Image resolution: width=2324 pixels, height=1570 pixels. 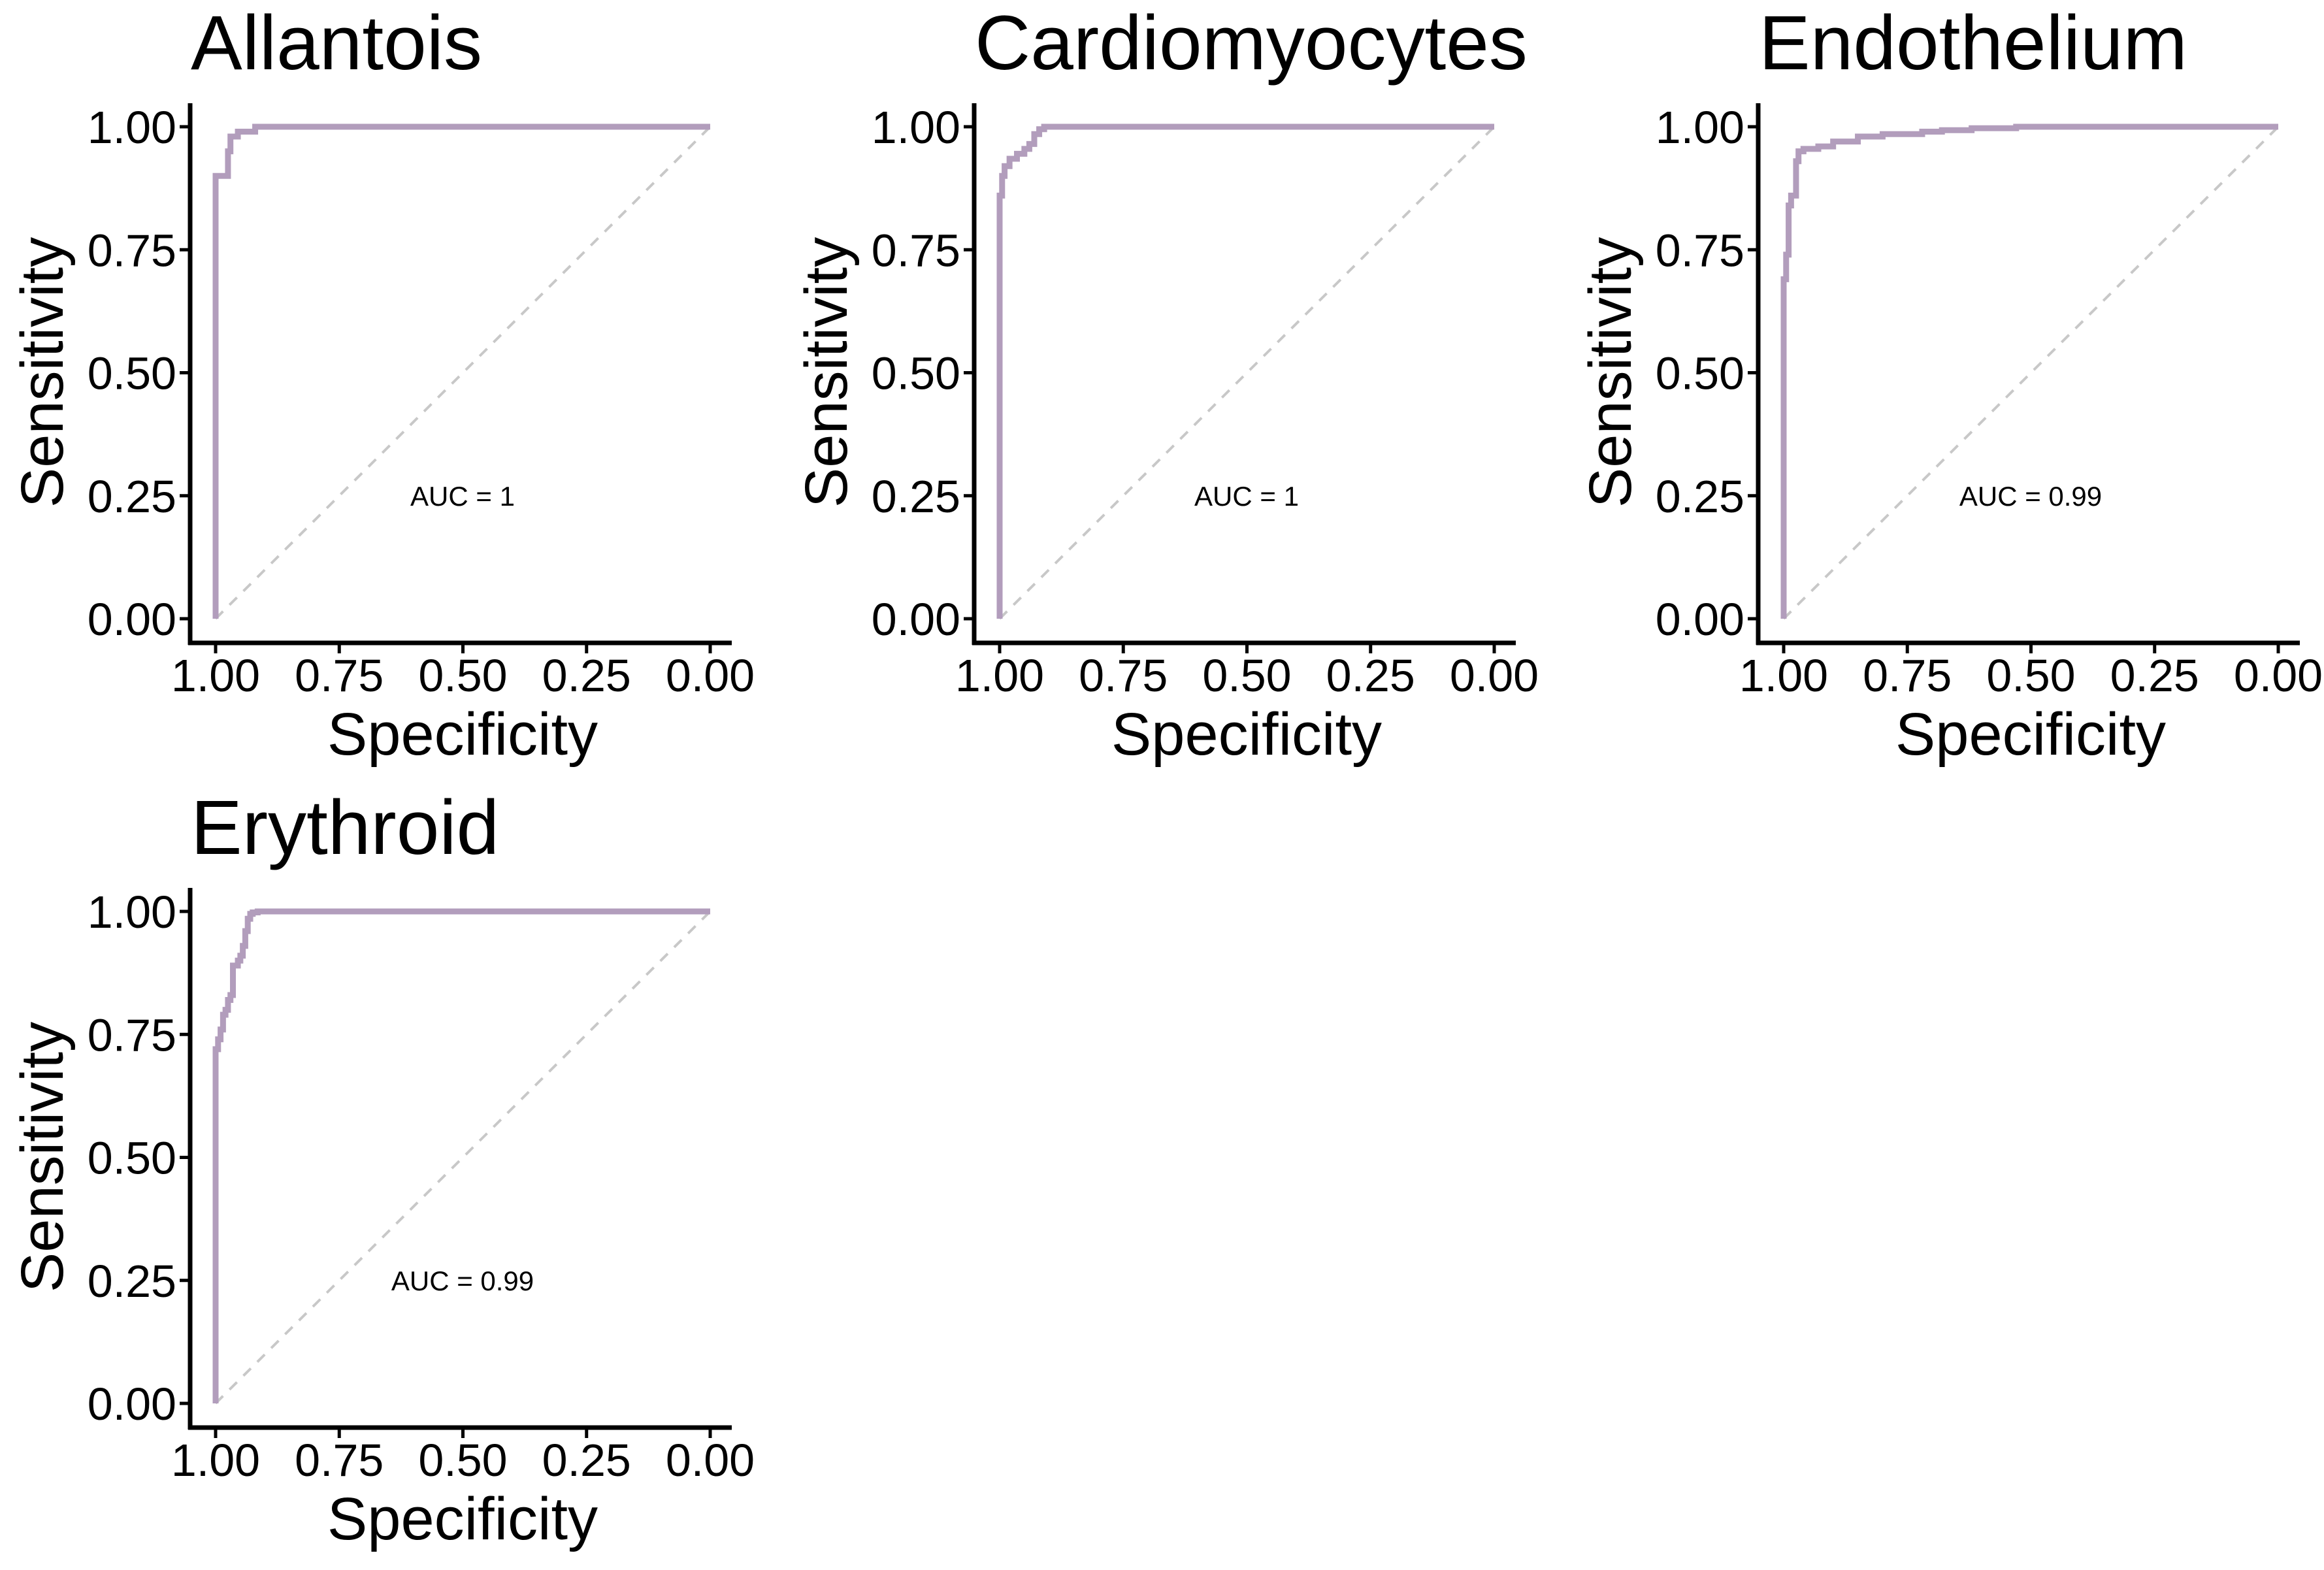 I want to click on panel-title: Endothelium, so click(x=1973, y=43).